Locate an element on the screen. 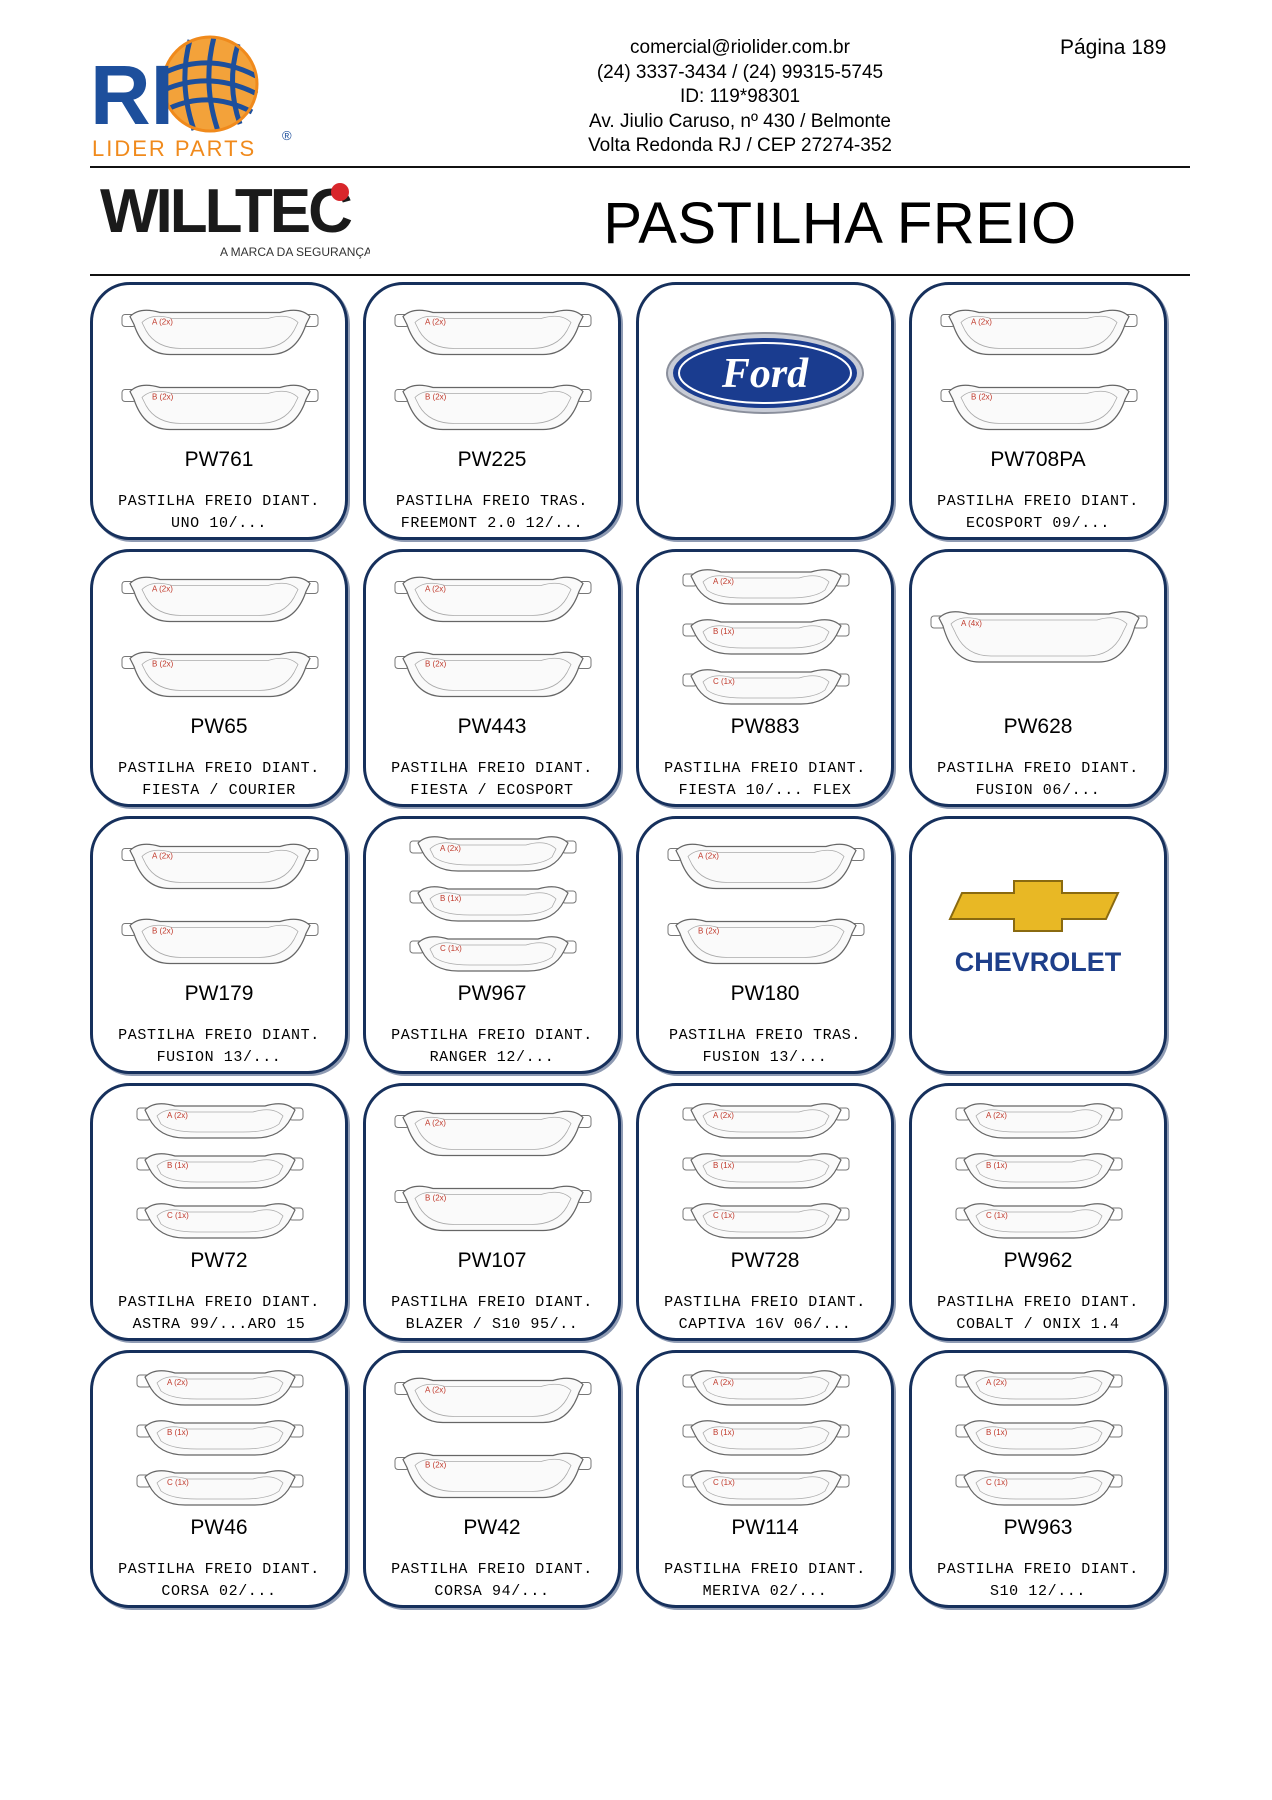 The image size is (1272, 1800). product-description: PASTILHA FREIO DIANT. BLAZER / S10 95/.. is located at coordinates (492, 1314).